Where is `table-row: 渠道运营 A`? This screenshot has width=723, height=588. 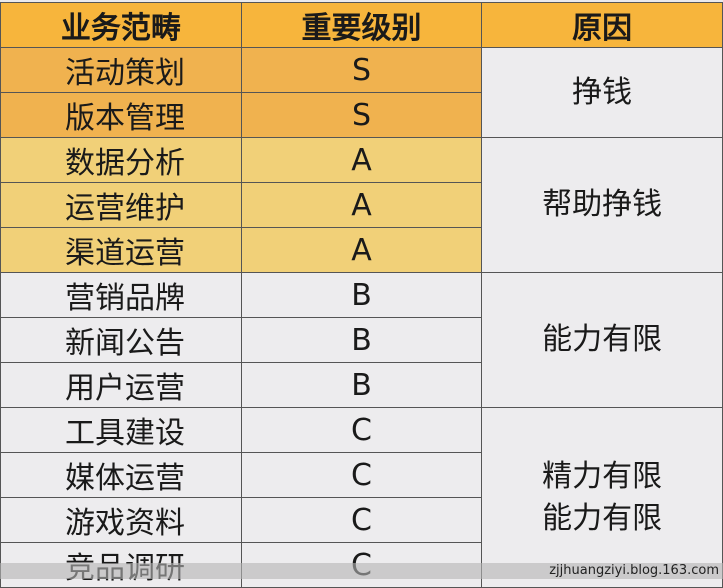
table-row: 渠道运营 A is located at coordinates (361, 250).